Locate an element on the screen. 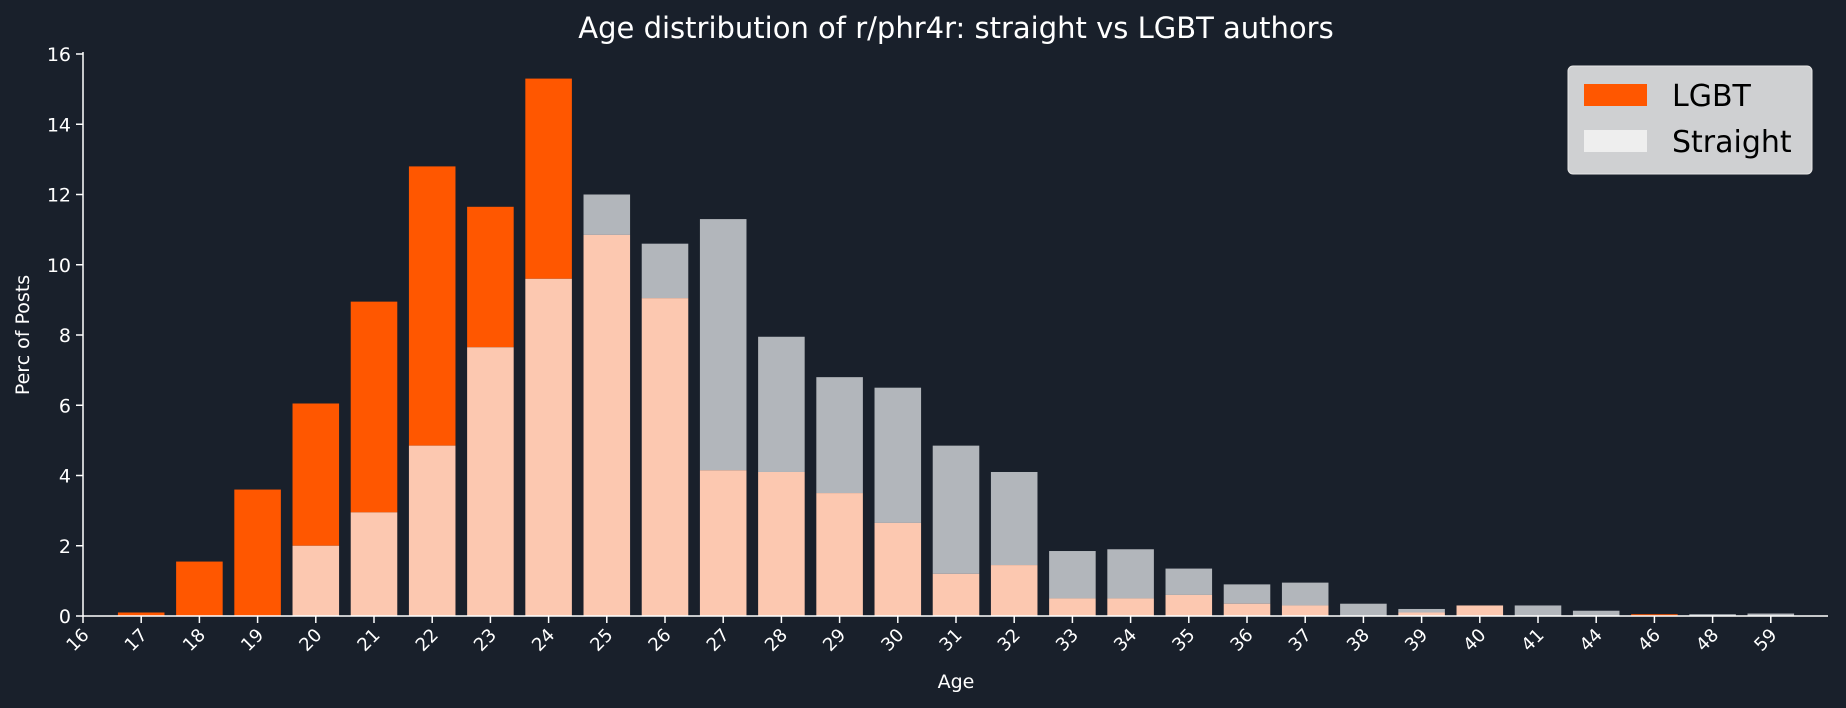  y-tick-label-14: 14 is located at coordinates (59, 125).